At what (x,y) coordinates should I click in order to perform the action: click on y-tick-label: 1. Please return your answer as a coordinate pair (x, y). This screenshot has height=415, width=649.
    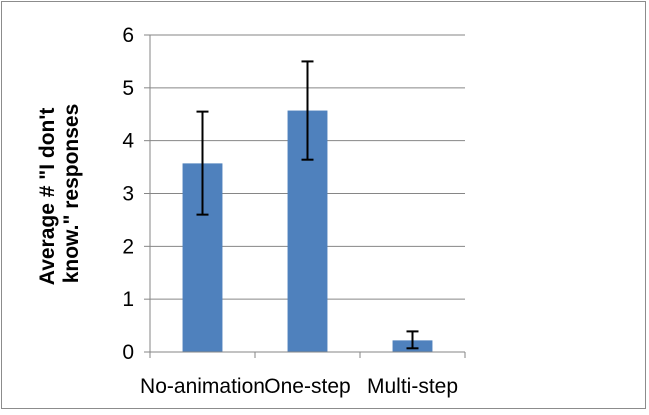
    Looking at the image, I should click on (128, 299).